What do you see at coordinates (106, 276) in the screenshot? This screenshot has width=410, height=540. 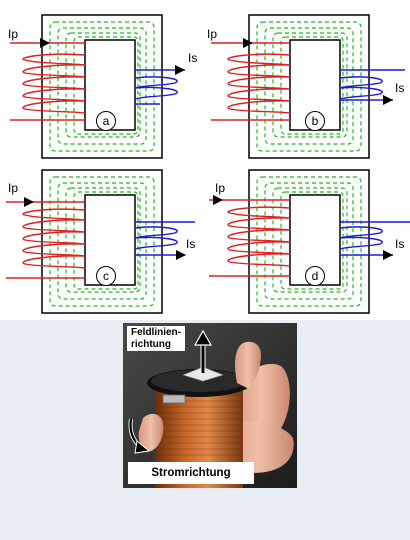 I see `panel-badge-c: c` at bounding box center [106, 276].